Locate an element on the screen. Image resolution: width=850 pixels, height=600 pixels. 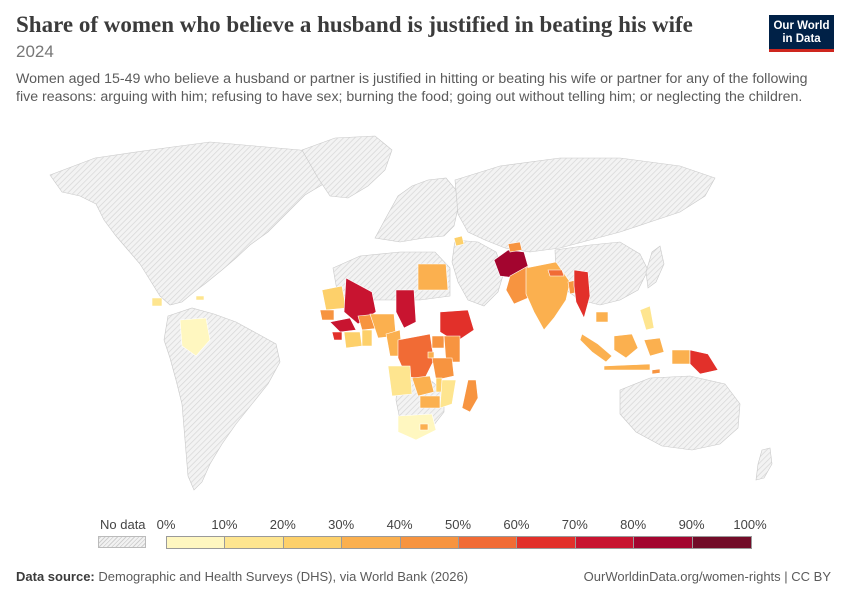
legend-tick-label: 30% is located at coordinates (341, 524).